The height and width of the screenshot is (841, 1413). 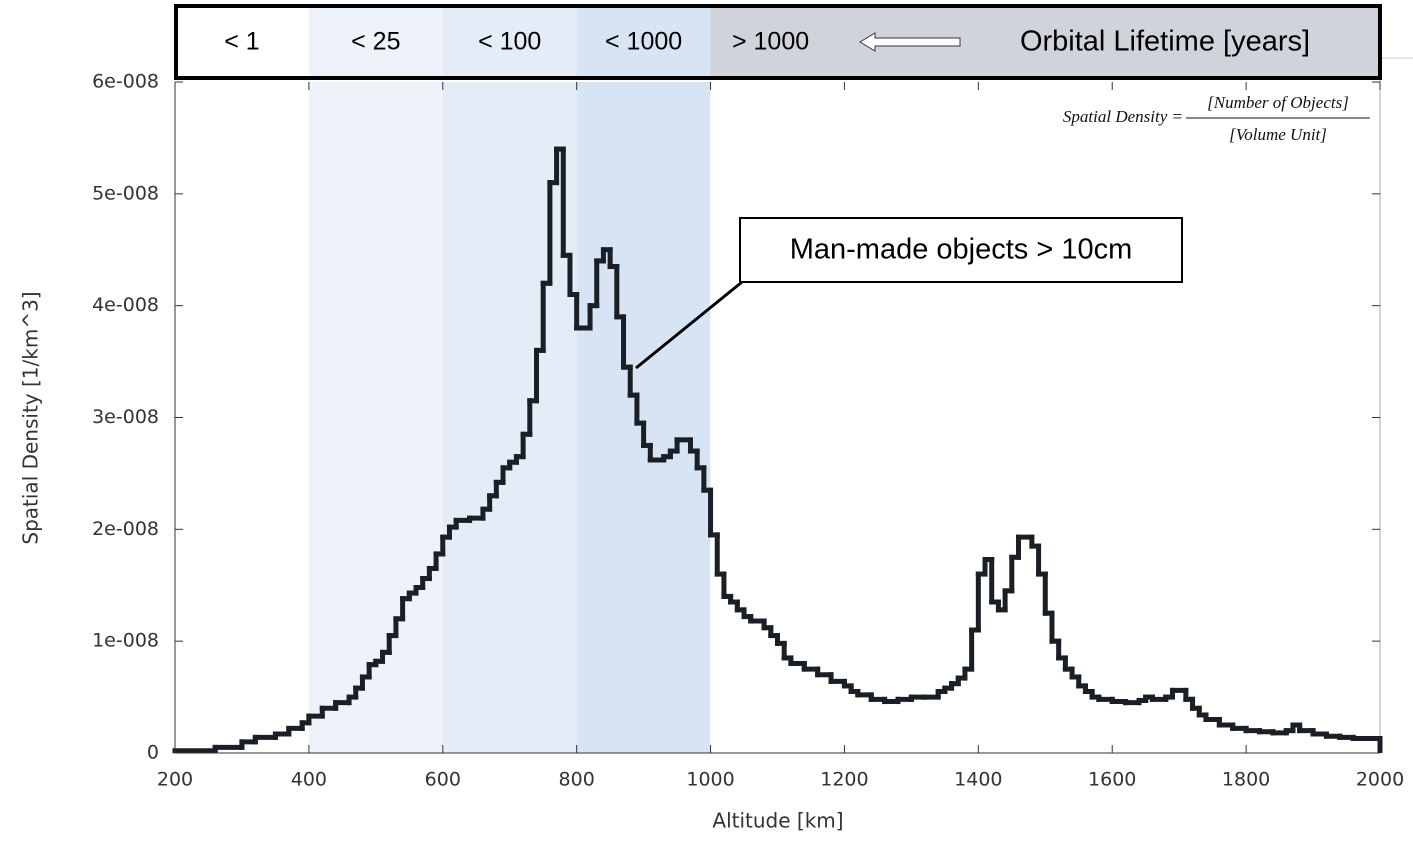 I want to click on x-tick-label: 1000, so click(x=710, y=780).